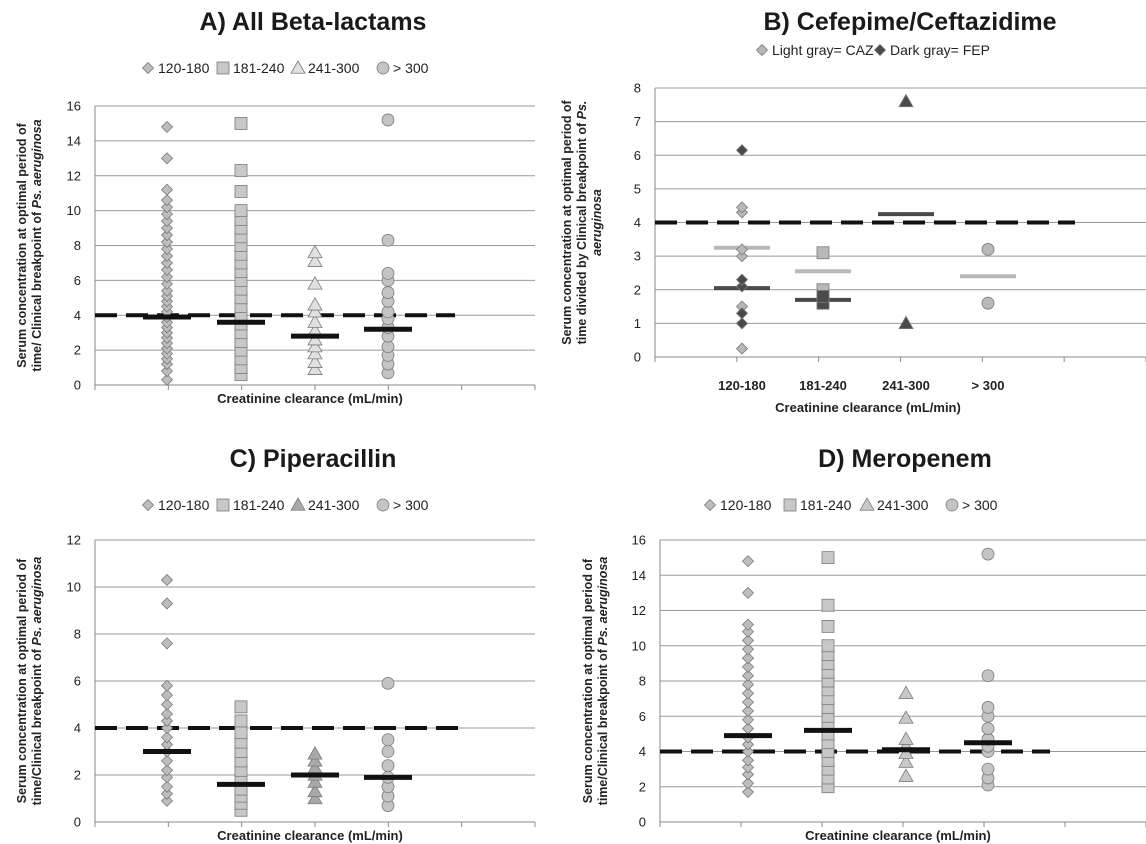 Image resolution: width=1146 pixels, height=844 pixels. What do you see at coordinates (77, 775) in the screenshot?
I see `y-tick-label: 2` at bounding box center [77, 775].